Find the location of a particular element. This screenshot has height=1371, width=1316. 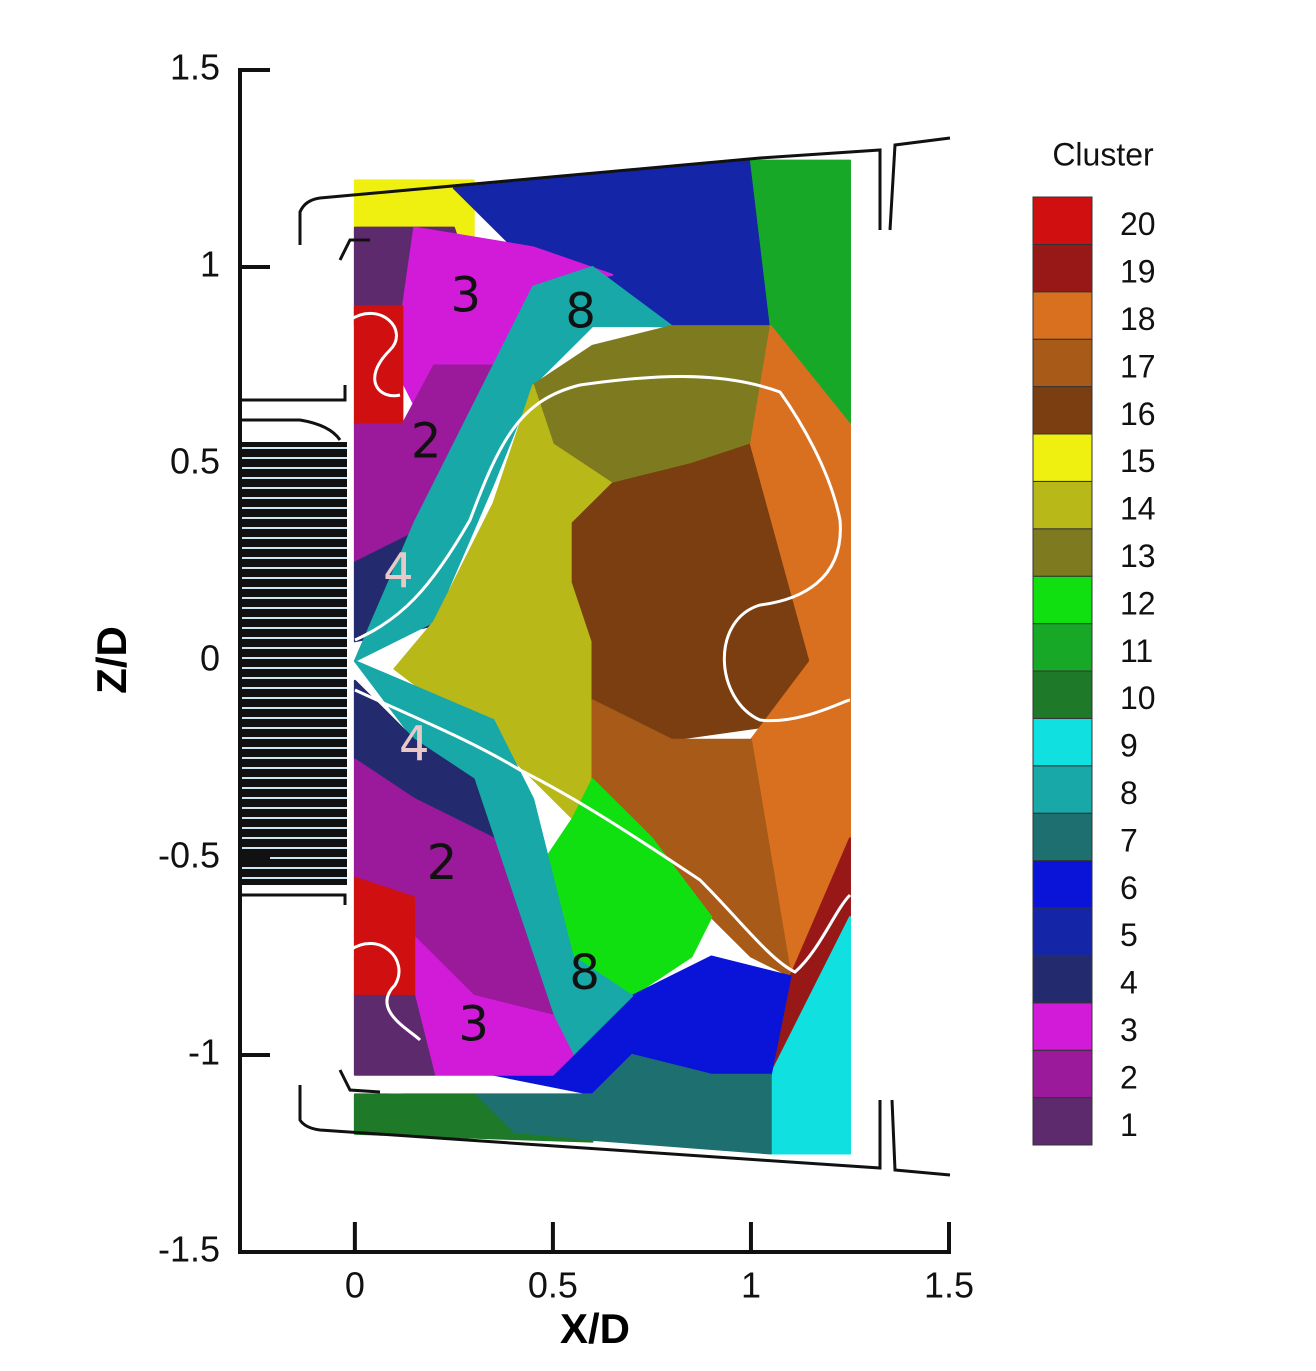

y-tick-label: -0.5 is located at coordinates (189, 855).